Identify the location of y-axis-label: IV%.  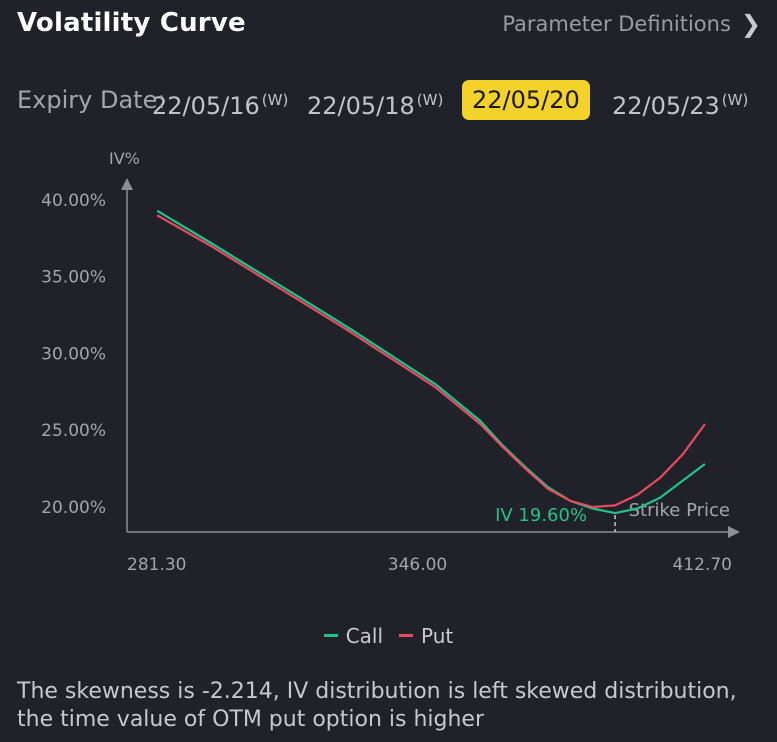
(124, 158).